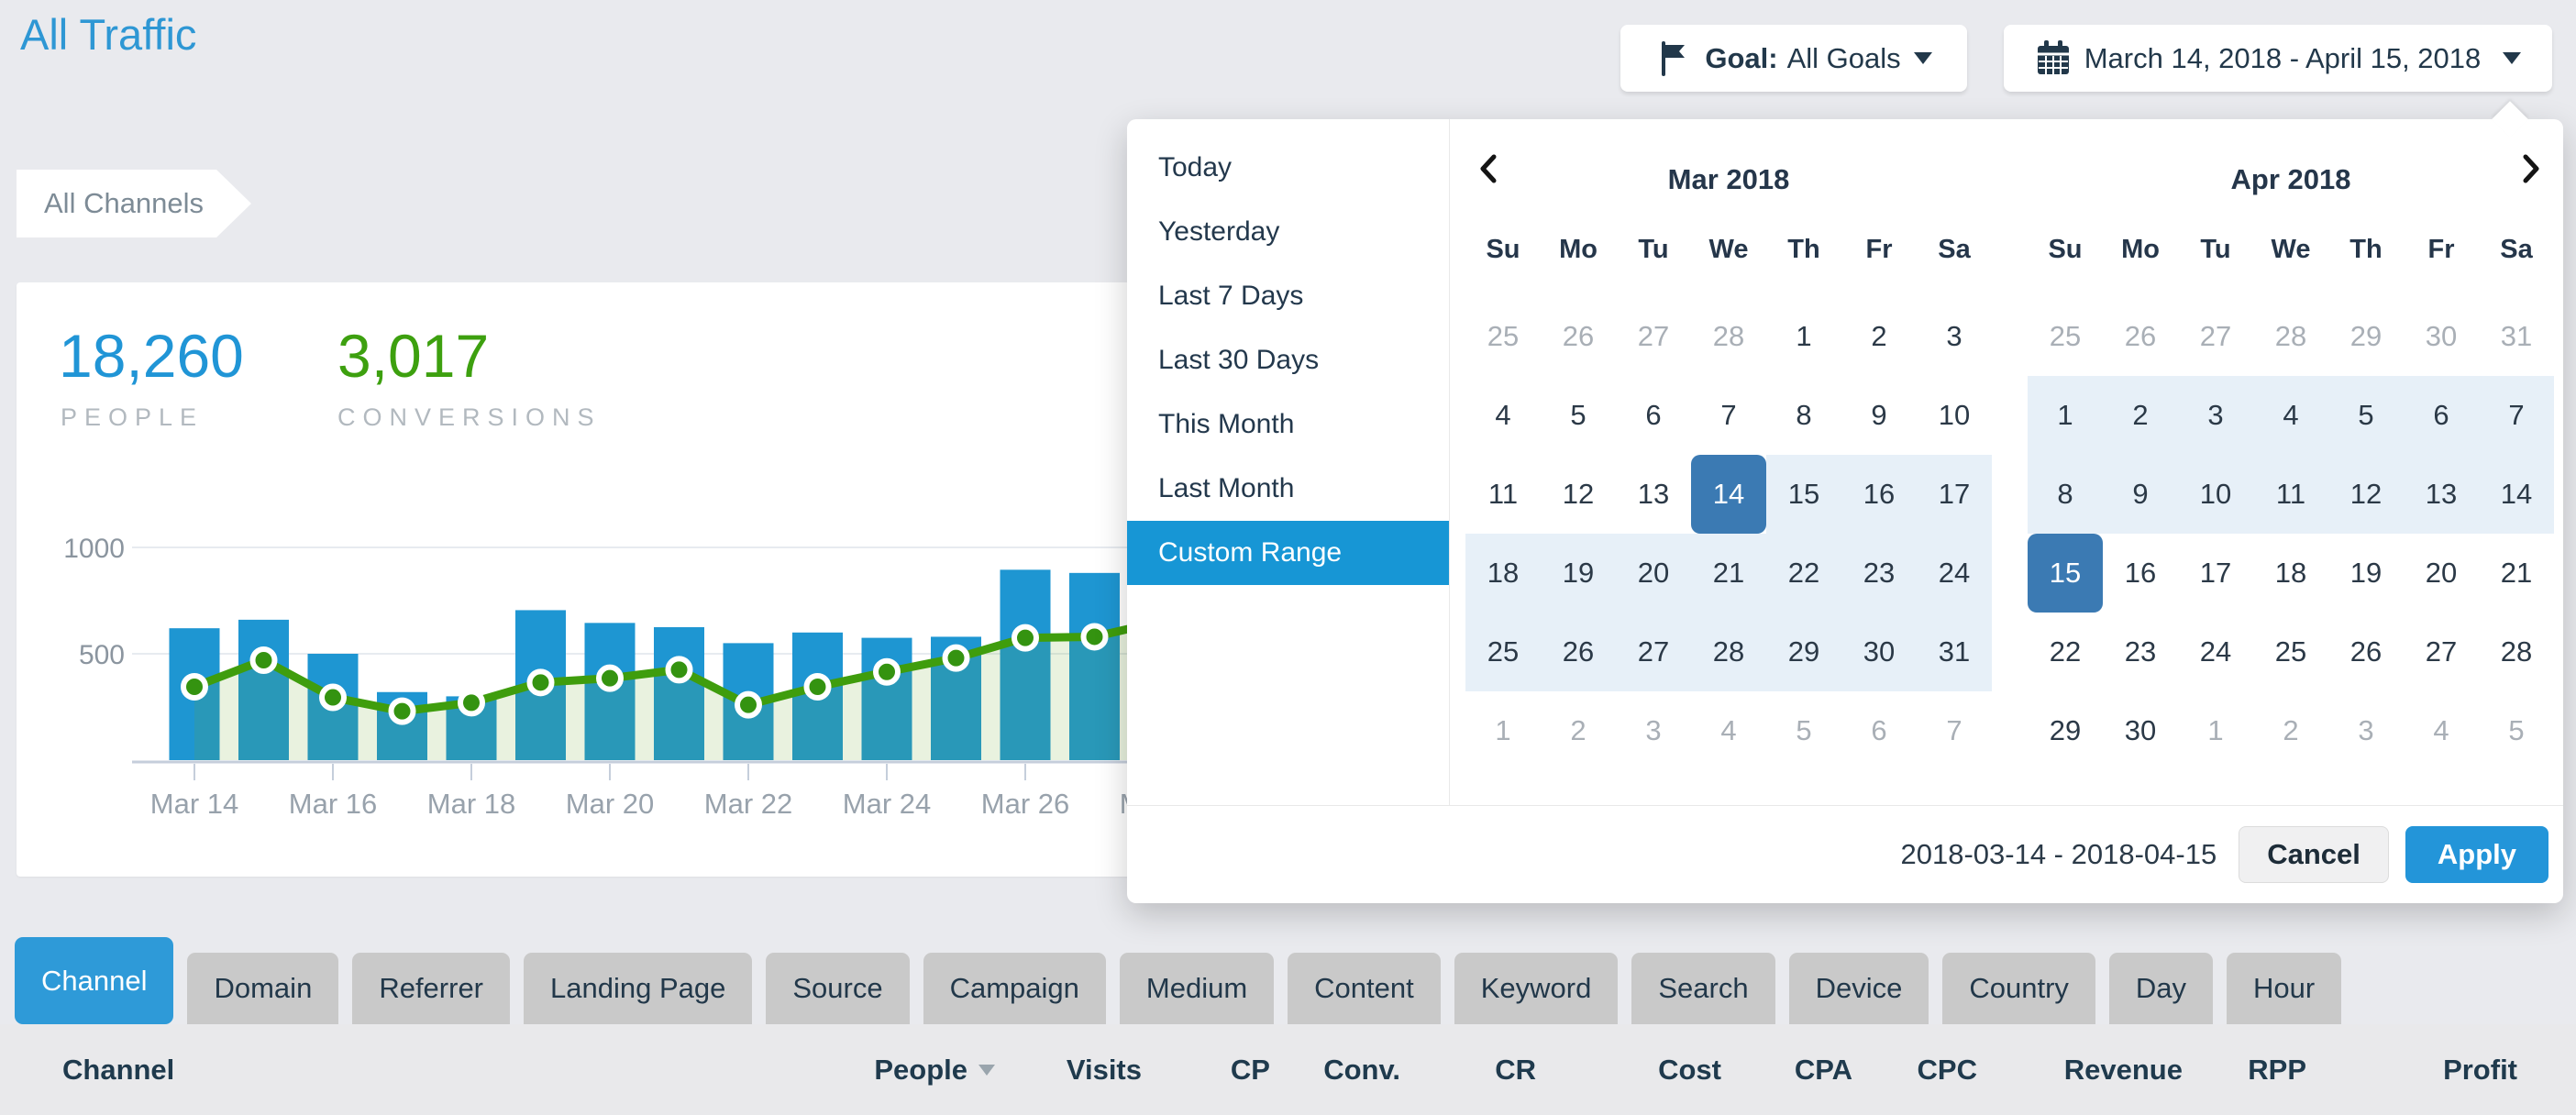  I want to click on preset-custom-range: Custom Range, so click(1288, 553).